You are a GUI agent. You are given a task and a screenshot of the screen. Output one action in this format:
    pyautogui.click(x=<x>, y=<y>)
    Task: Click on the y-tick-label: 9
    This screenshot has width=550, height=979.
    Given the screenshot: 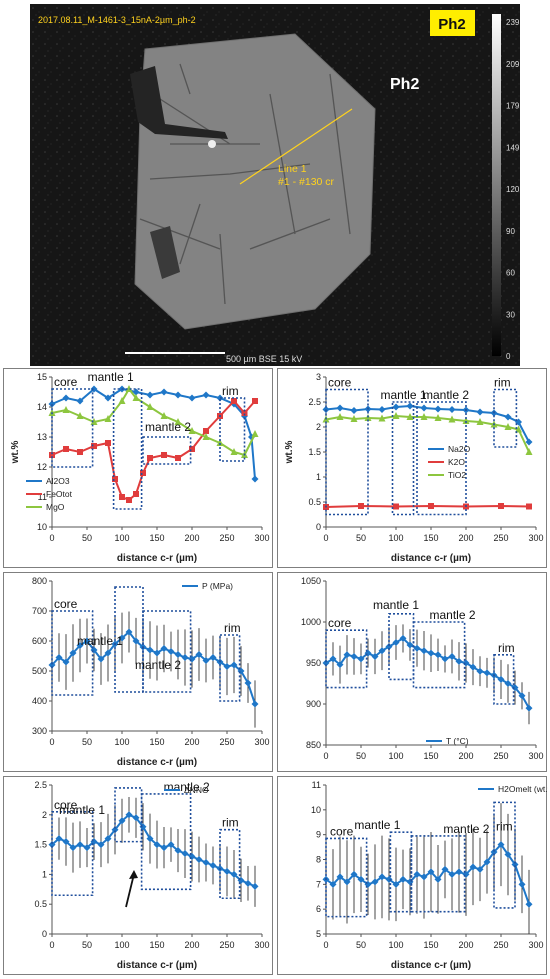 What is the action you would take?
    pyautogui.click(x=318, y=835)
    